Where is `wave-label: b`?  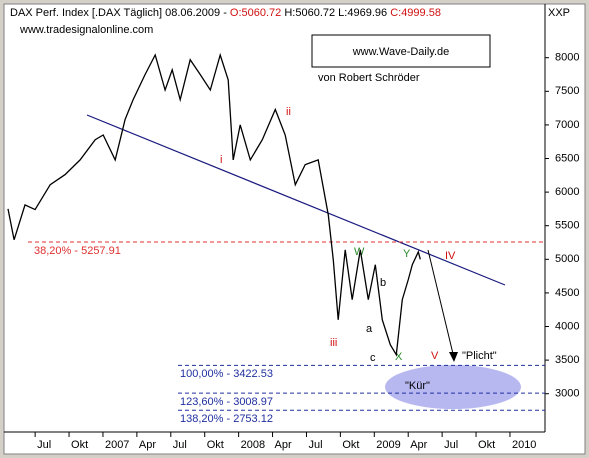
wave-label: b is located at coordinates (383, 283).